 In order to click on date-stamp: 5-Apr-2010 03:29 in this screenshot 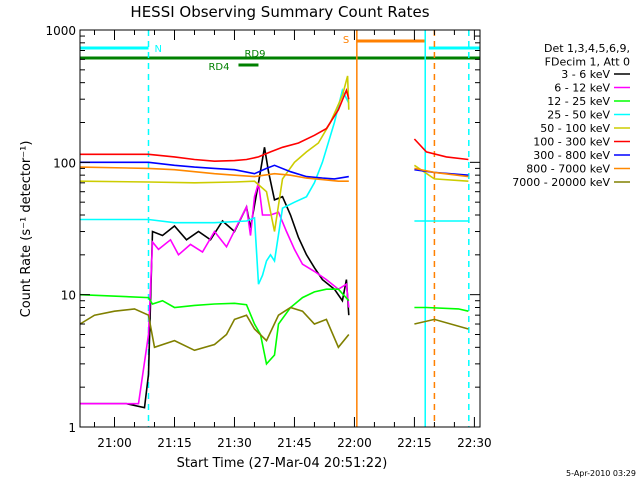, I will do `click(601, 473)`.